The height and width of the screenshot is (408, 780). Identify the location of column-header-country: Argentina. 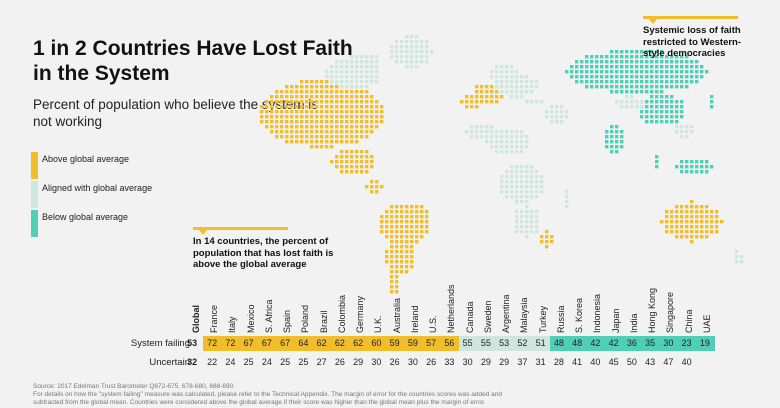
(504, 313).